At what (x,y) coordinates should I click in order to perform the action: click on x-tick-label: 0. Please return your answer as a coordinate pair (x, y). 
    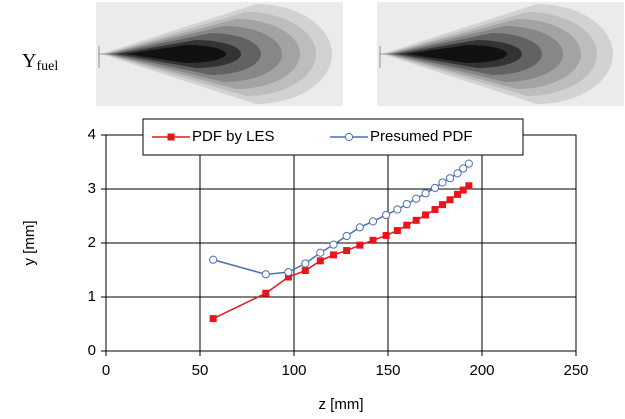
    Looking at the image, I should click on (106, 370).